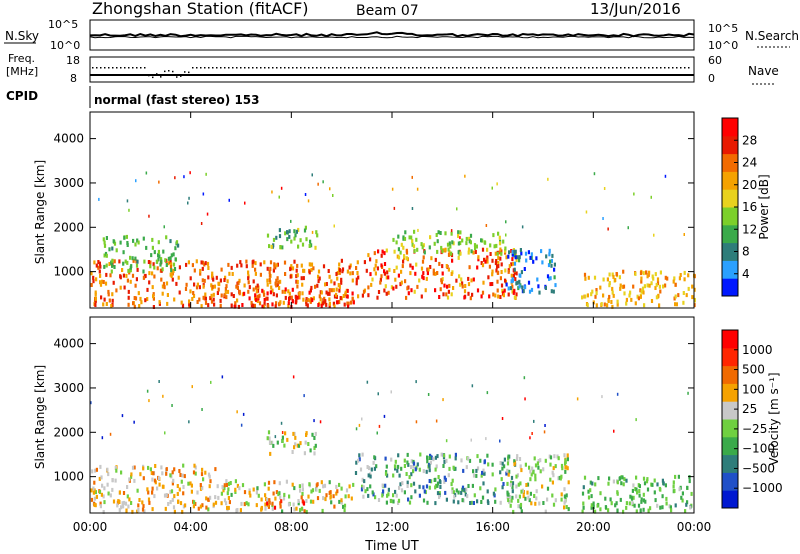 This screenshot has height=554, width=800. I want to click on y-tick-label: 3000, so click(68, 183).